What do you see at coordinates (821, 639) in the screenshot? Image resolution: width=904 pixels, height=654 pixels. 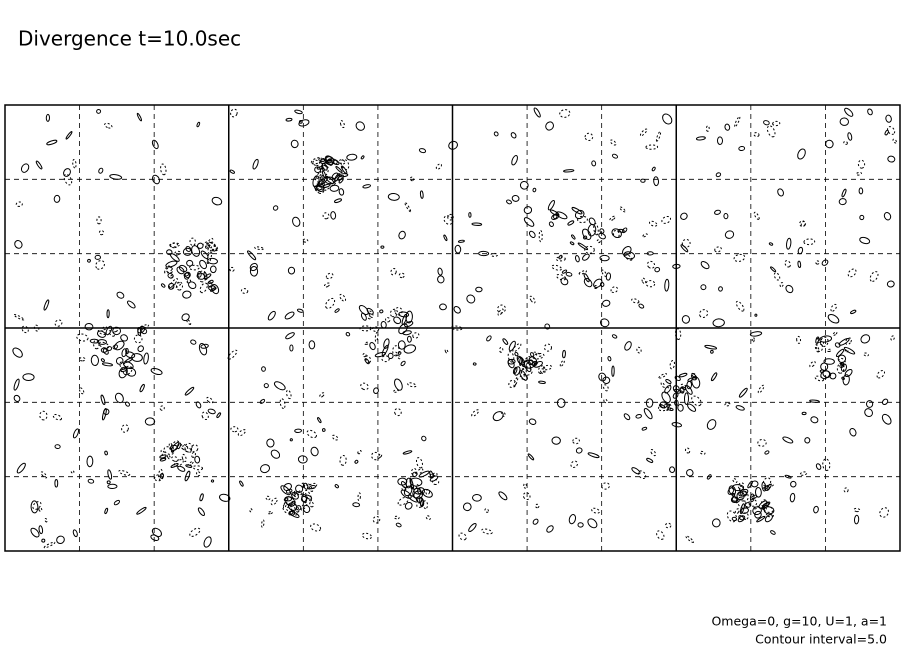 I see `annotation: Contour interval=5.0` at bounding box center [821, 639].